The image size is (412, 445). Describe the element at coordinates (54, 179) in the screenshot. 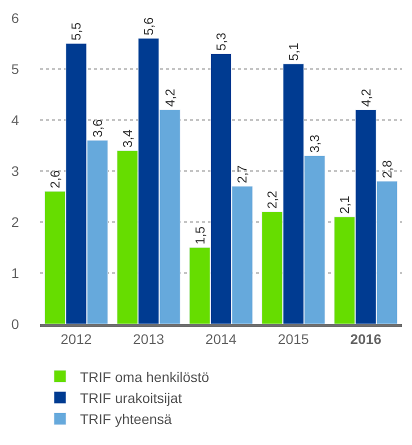

I see `data-label: 2,6` at that location.